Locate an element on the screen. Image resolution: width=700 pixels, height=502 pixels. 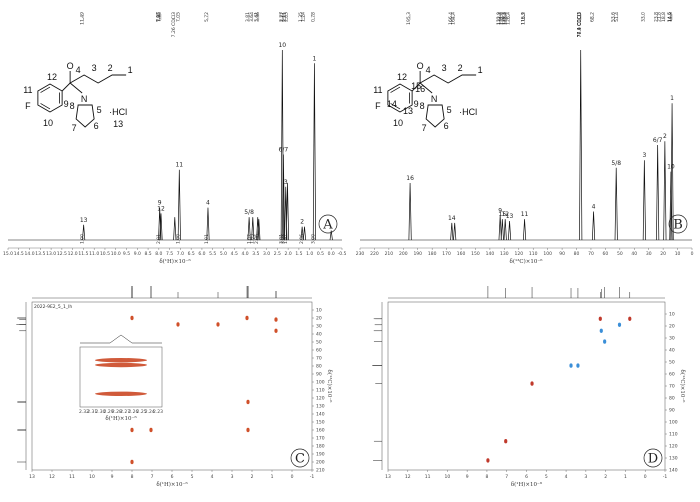
ppm-label: 7.97 is located at coordinates (158, 17).